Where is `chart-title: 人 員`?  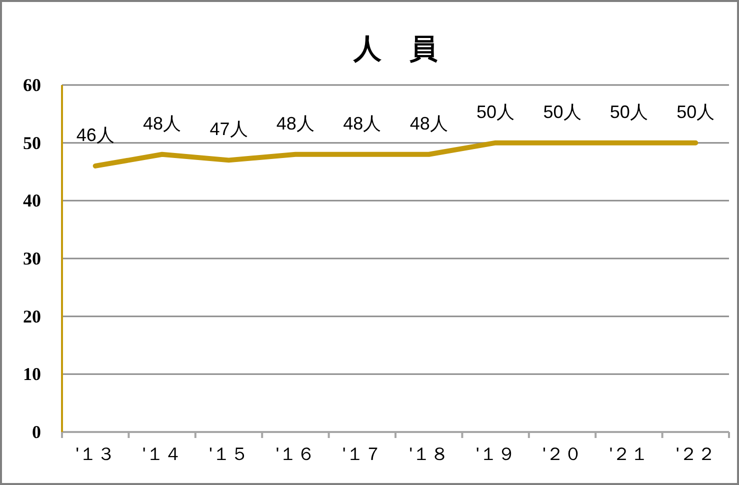 chart-title: 人 員 is located at coordinates (395, 49).